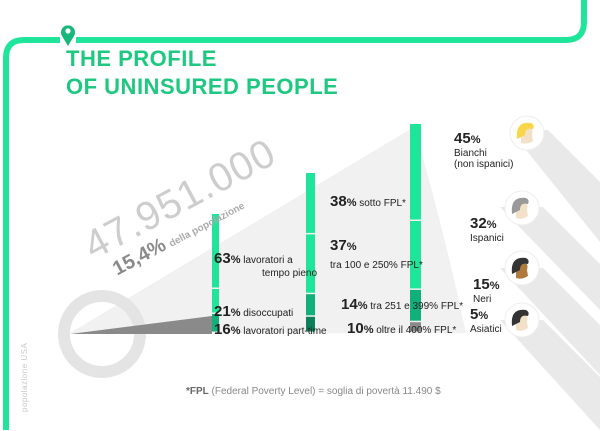 The height and width of the screenshot is (431, 600). What do you see at coordinates (290, 273) in the screenshot?
I see `category-occupazione-0-line-2: tempo pieno` at bounding box center [290, 273].